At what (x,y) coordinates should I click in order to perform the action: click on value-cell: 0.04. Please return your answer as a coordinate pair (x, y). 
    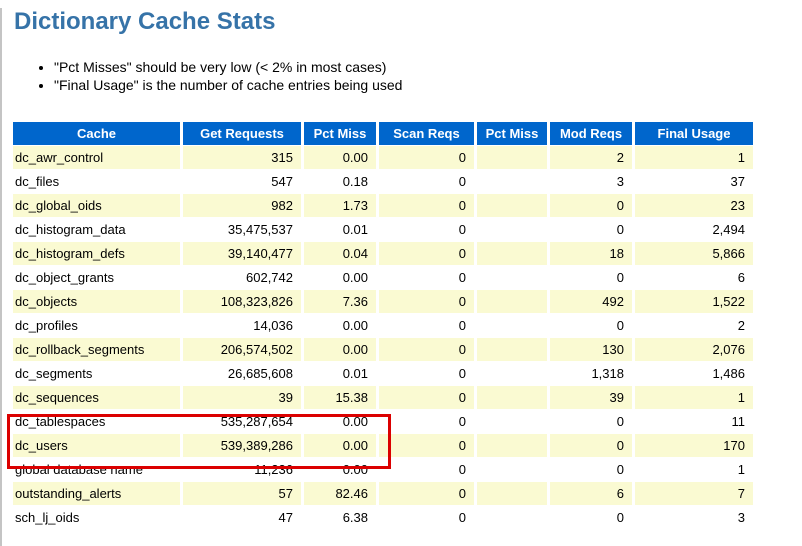
    Looking at the image, I should click on (340, 253).